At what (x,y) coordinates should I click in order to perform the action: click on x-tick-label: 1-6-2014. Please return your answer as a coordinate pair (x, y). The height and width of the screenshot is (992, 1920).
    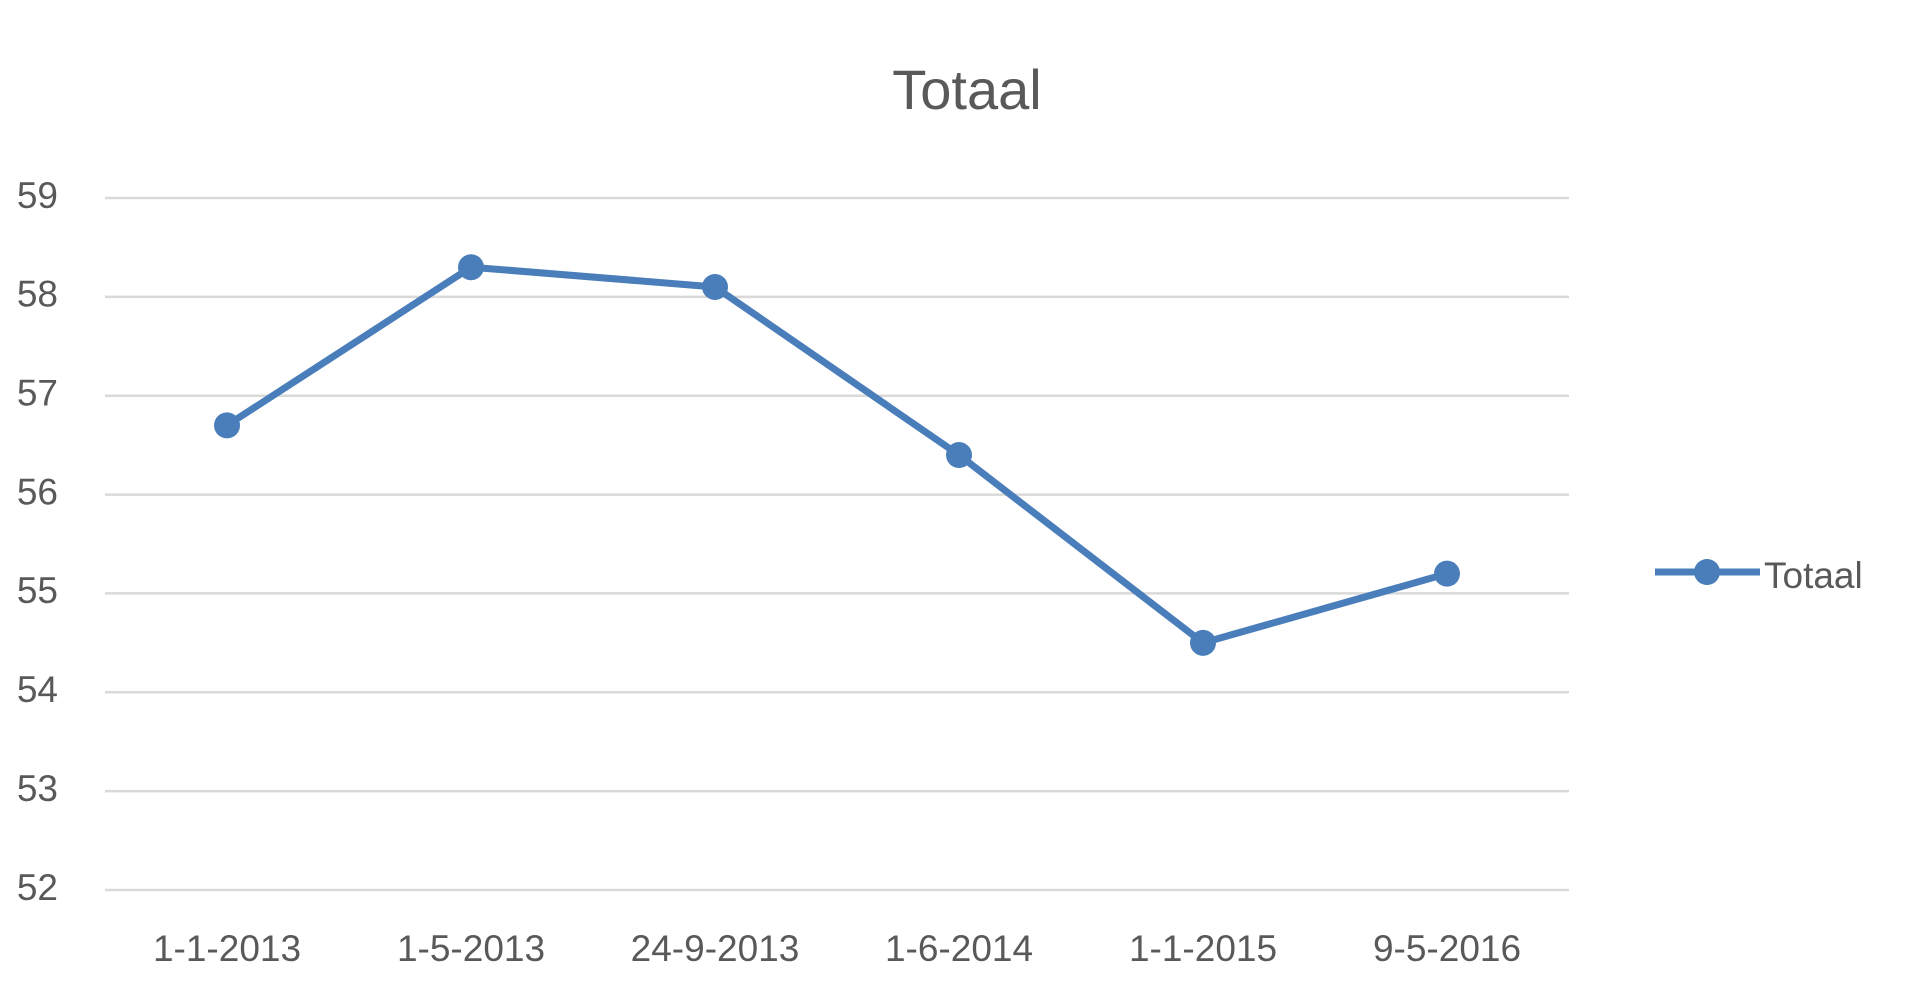
    Looking at the image, I should click on (959, 948).